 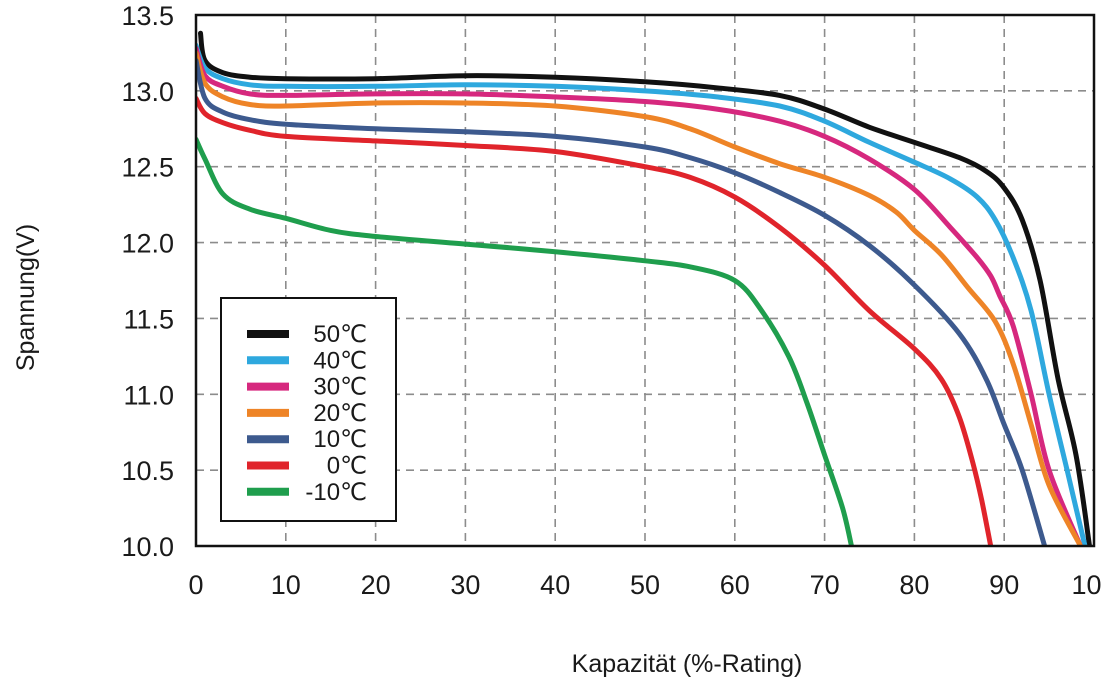 I want to click on x-tick-label: 10, so click(x=286, y=585).